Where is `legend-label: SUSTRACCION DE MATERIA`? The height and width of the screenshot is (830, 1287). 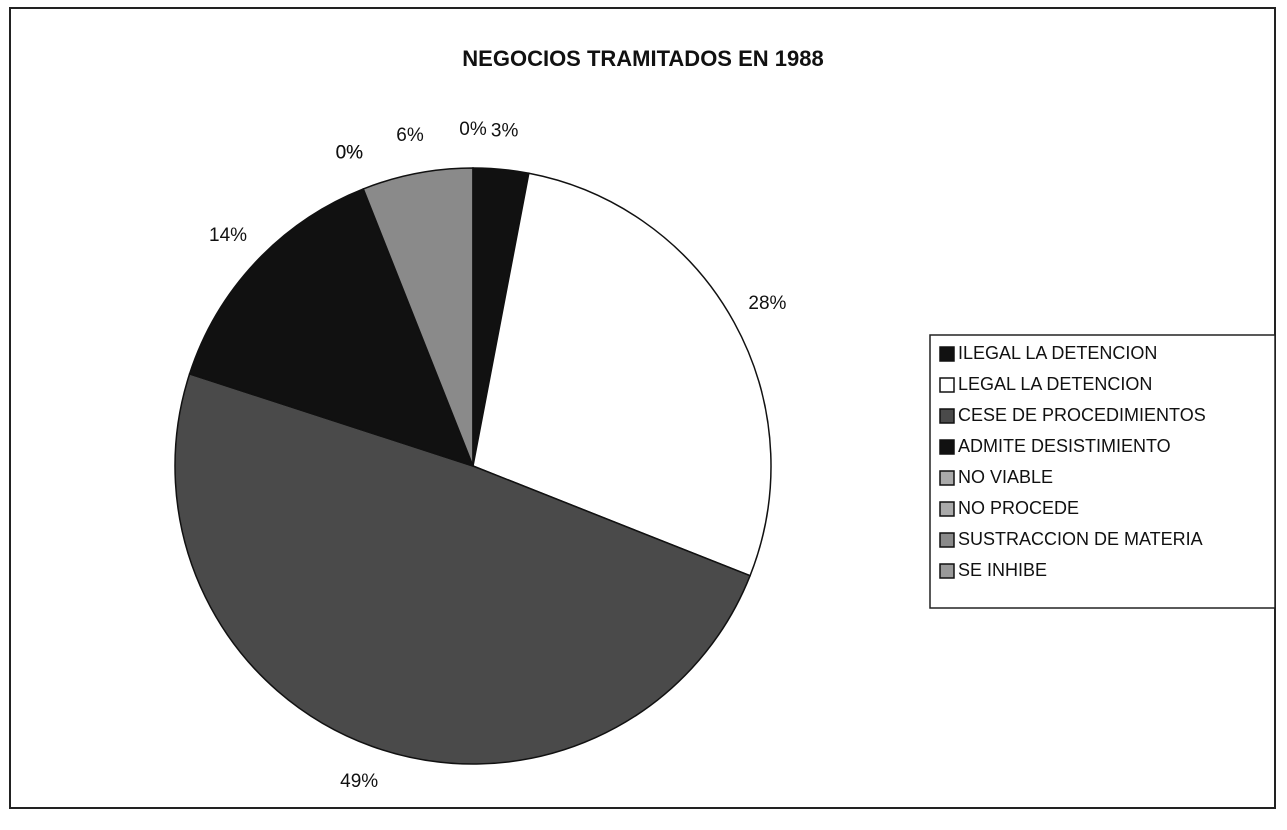
legend-label: SUSTRACCION DE MATERIA is located at coordinates (1080, 539).